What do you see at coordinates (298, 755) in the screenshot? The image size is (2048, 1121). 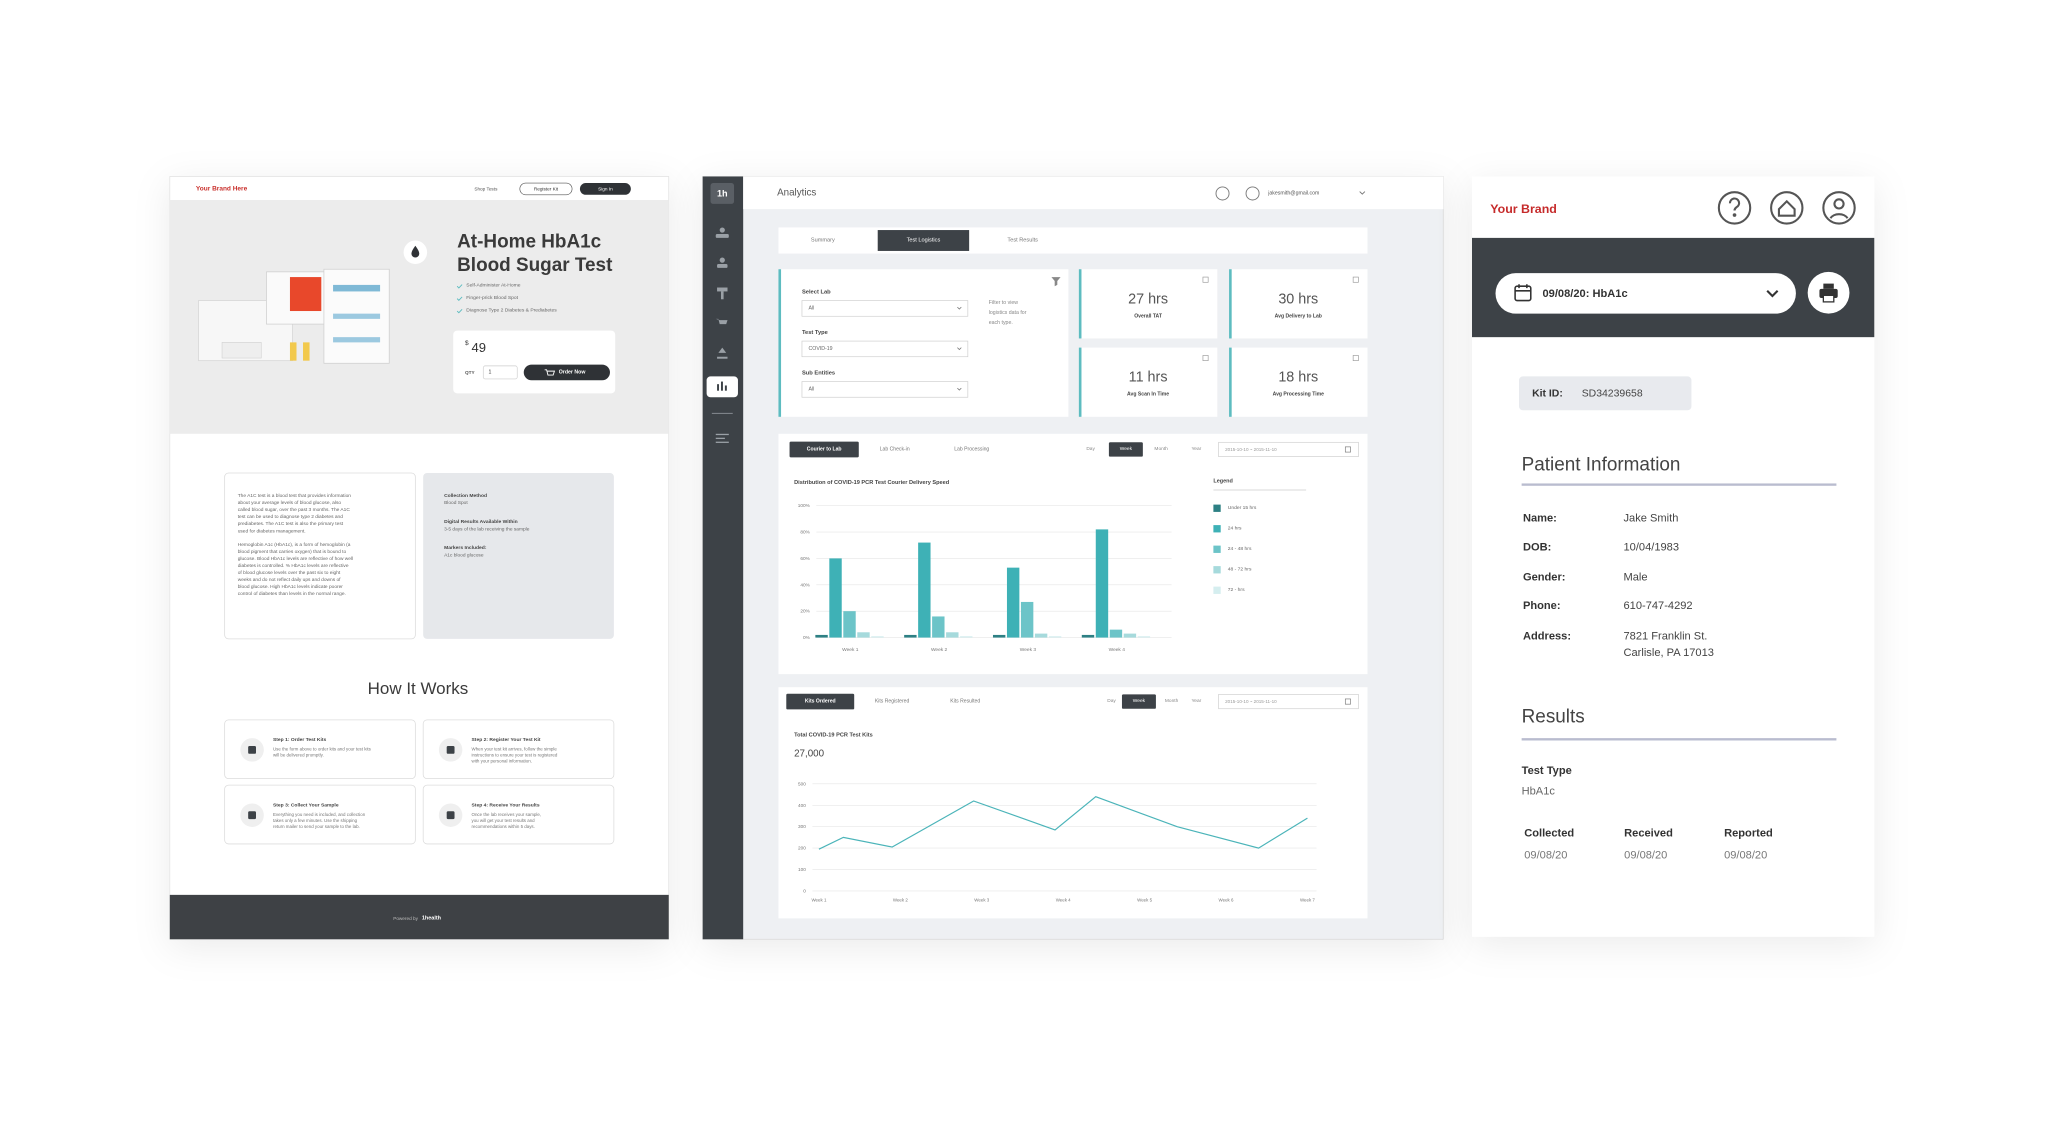 I see `step-text: will be delivered promptly.` at bounding box center [298, 755].